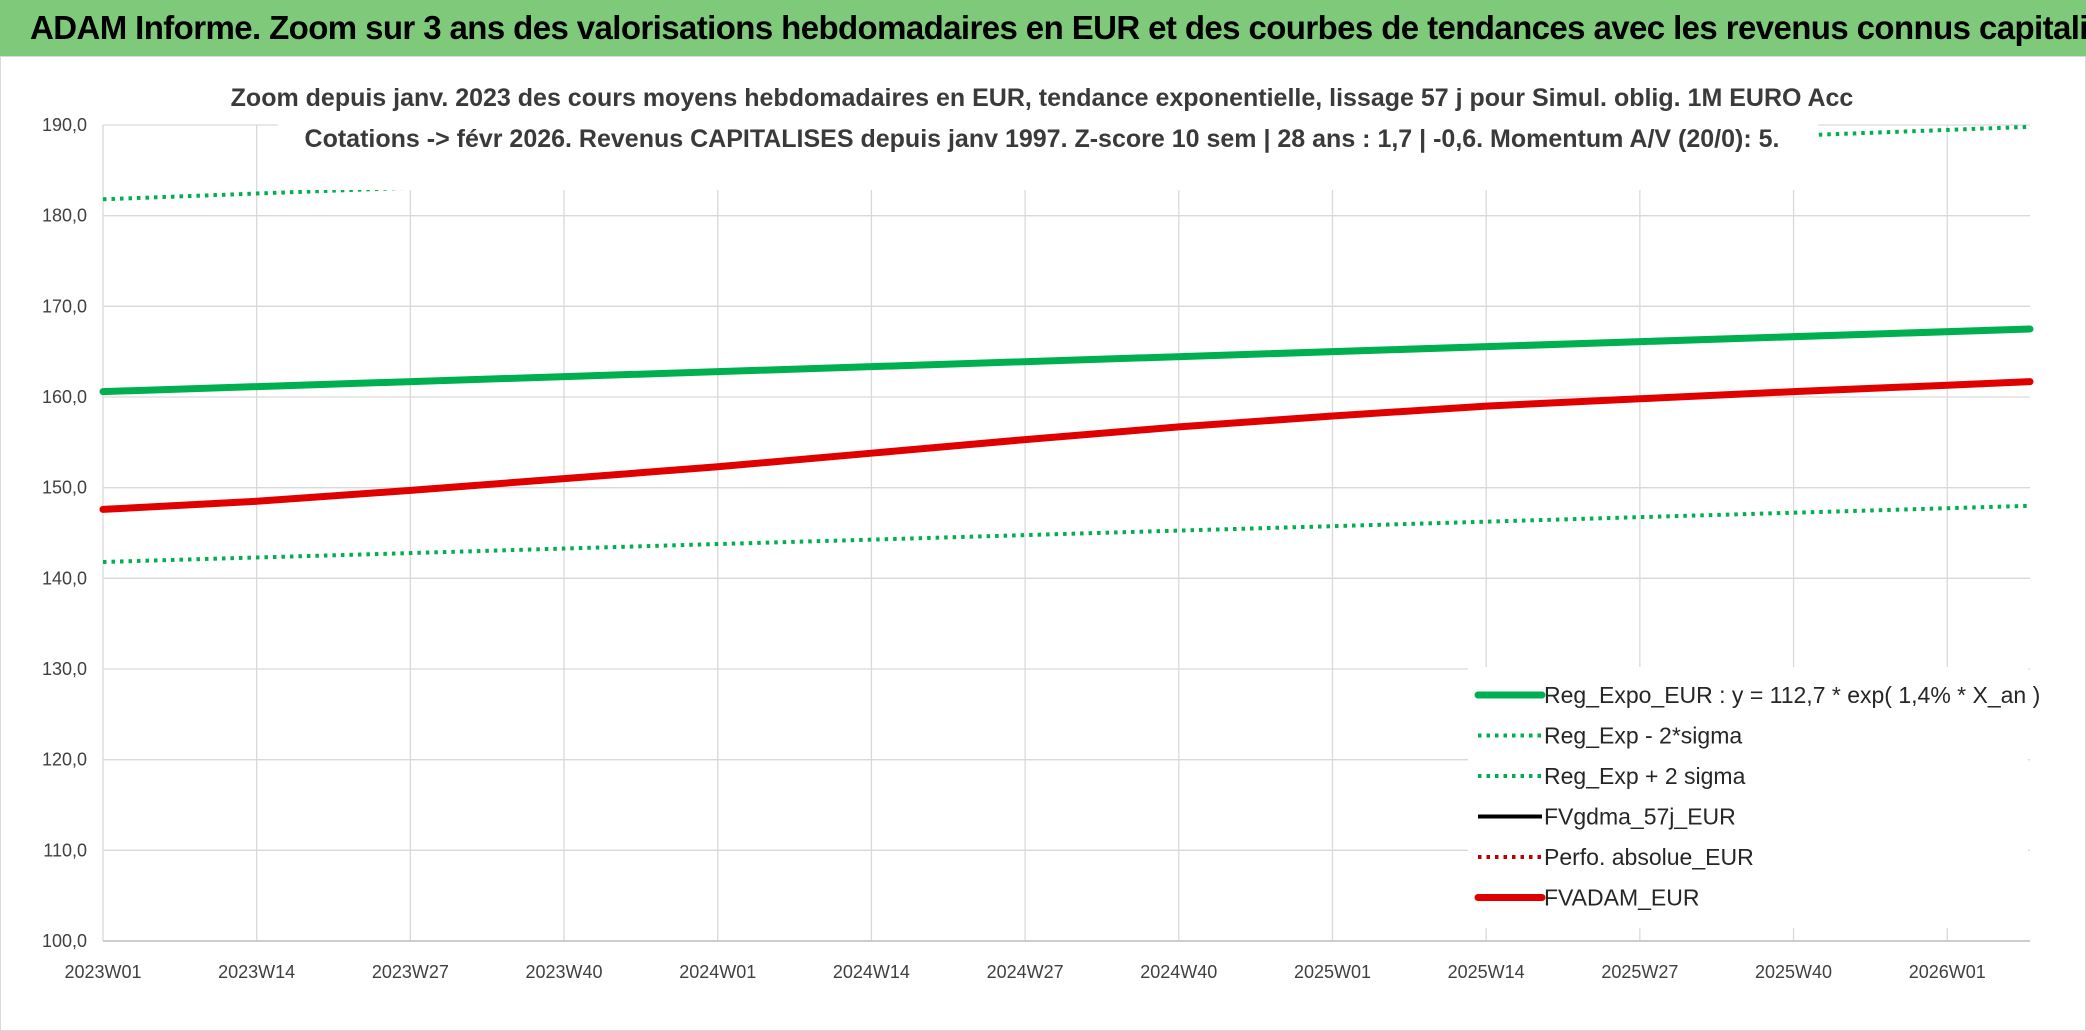 The image size is (2086, 1031). Describe the element at coordinates (1066, 533) in the screenshot. I see `series-reg-exp-minus-2sigma-line` at that location.